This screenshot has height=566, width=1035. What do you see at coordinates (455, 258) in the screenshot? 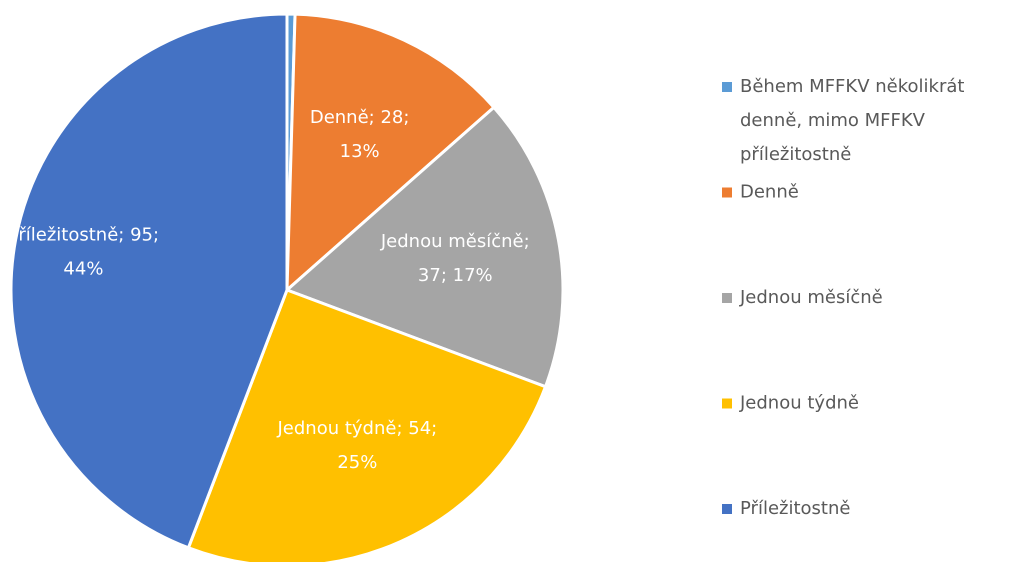
I see `data-label: Jednou měsíčně; 37; 17%` at bounding box center [455, 258].